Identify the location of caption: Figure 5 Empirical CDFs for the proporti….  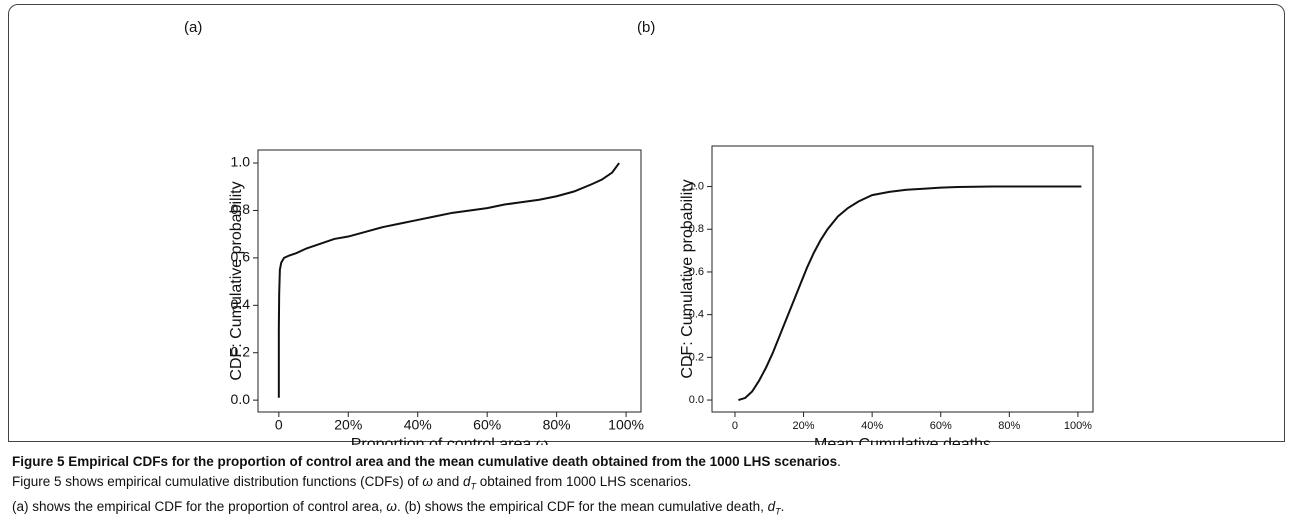
(647, 486).